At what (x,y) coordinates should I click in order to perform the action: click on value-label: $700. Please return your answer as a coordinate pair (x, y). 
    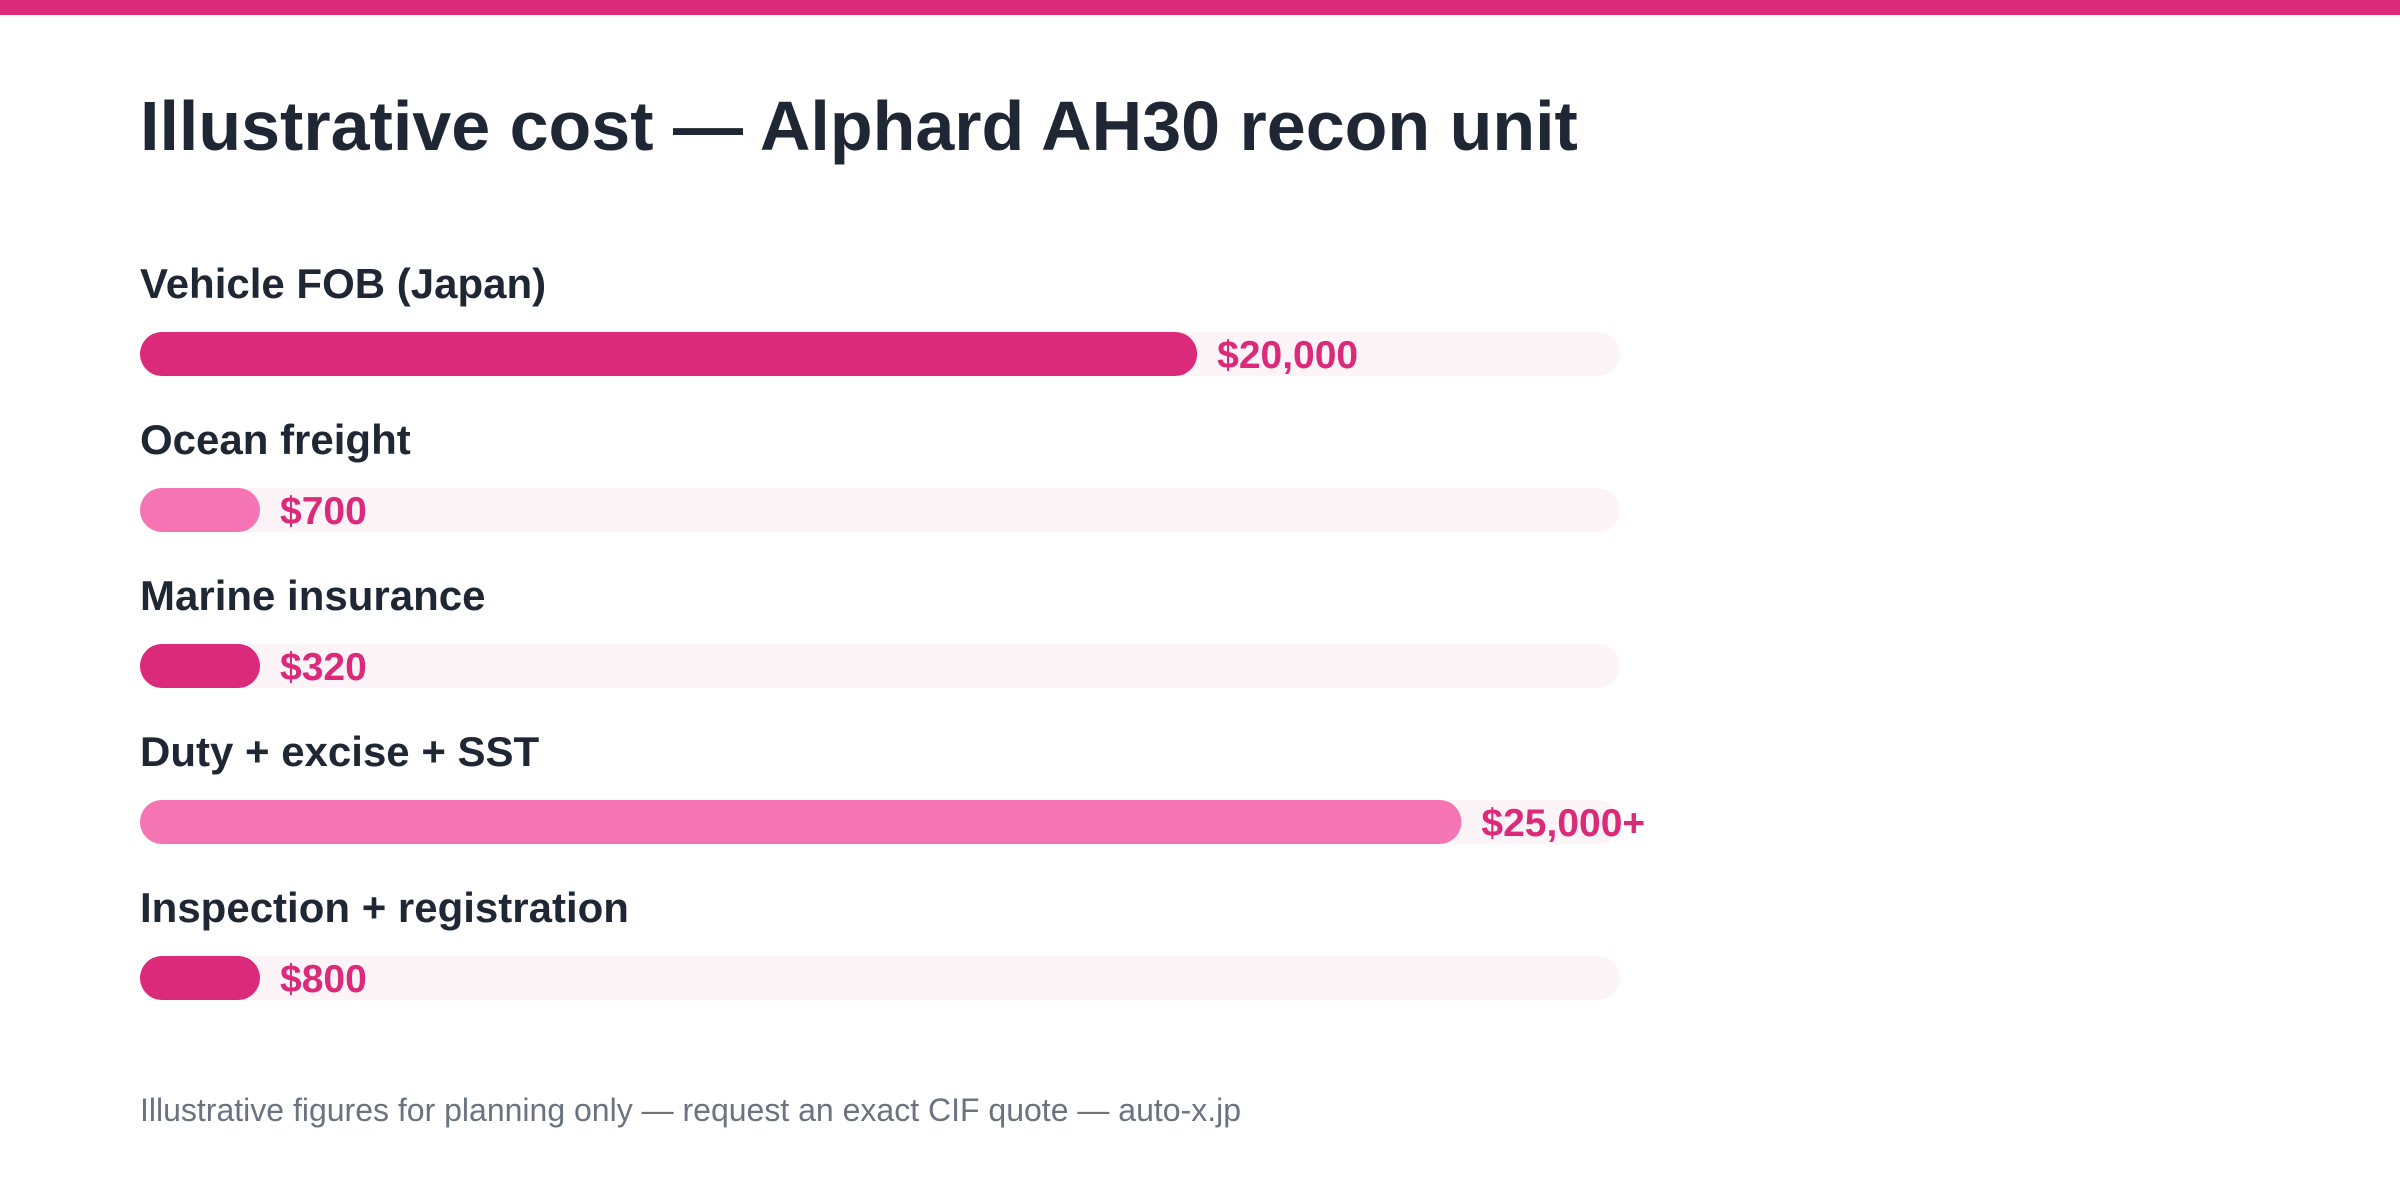
    Looking at the image, I should click on (323, 511).